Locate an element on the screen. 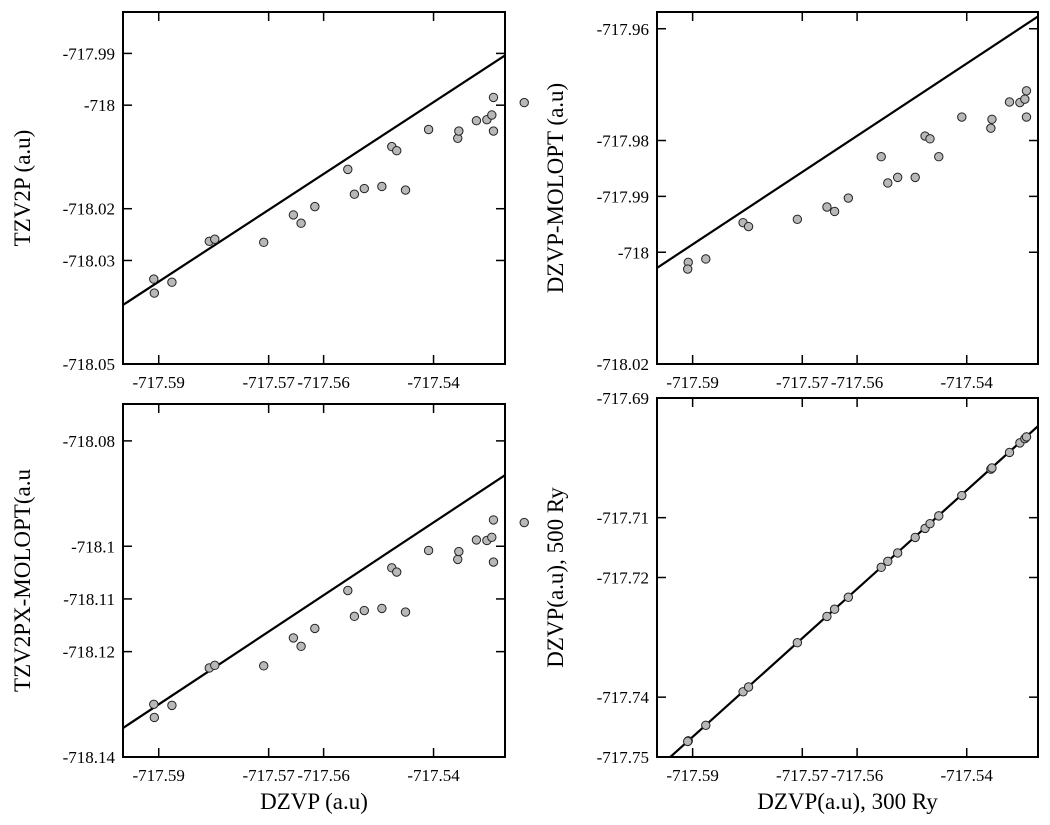 This screenshot has width=1050, height=825. y-tick-label: -718.05 is located at coordinates (89, 364).